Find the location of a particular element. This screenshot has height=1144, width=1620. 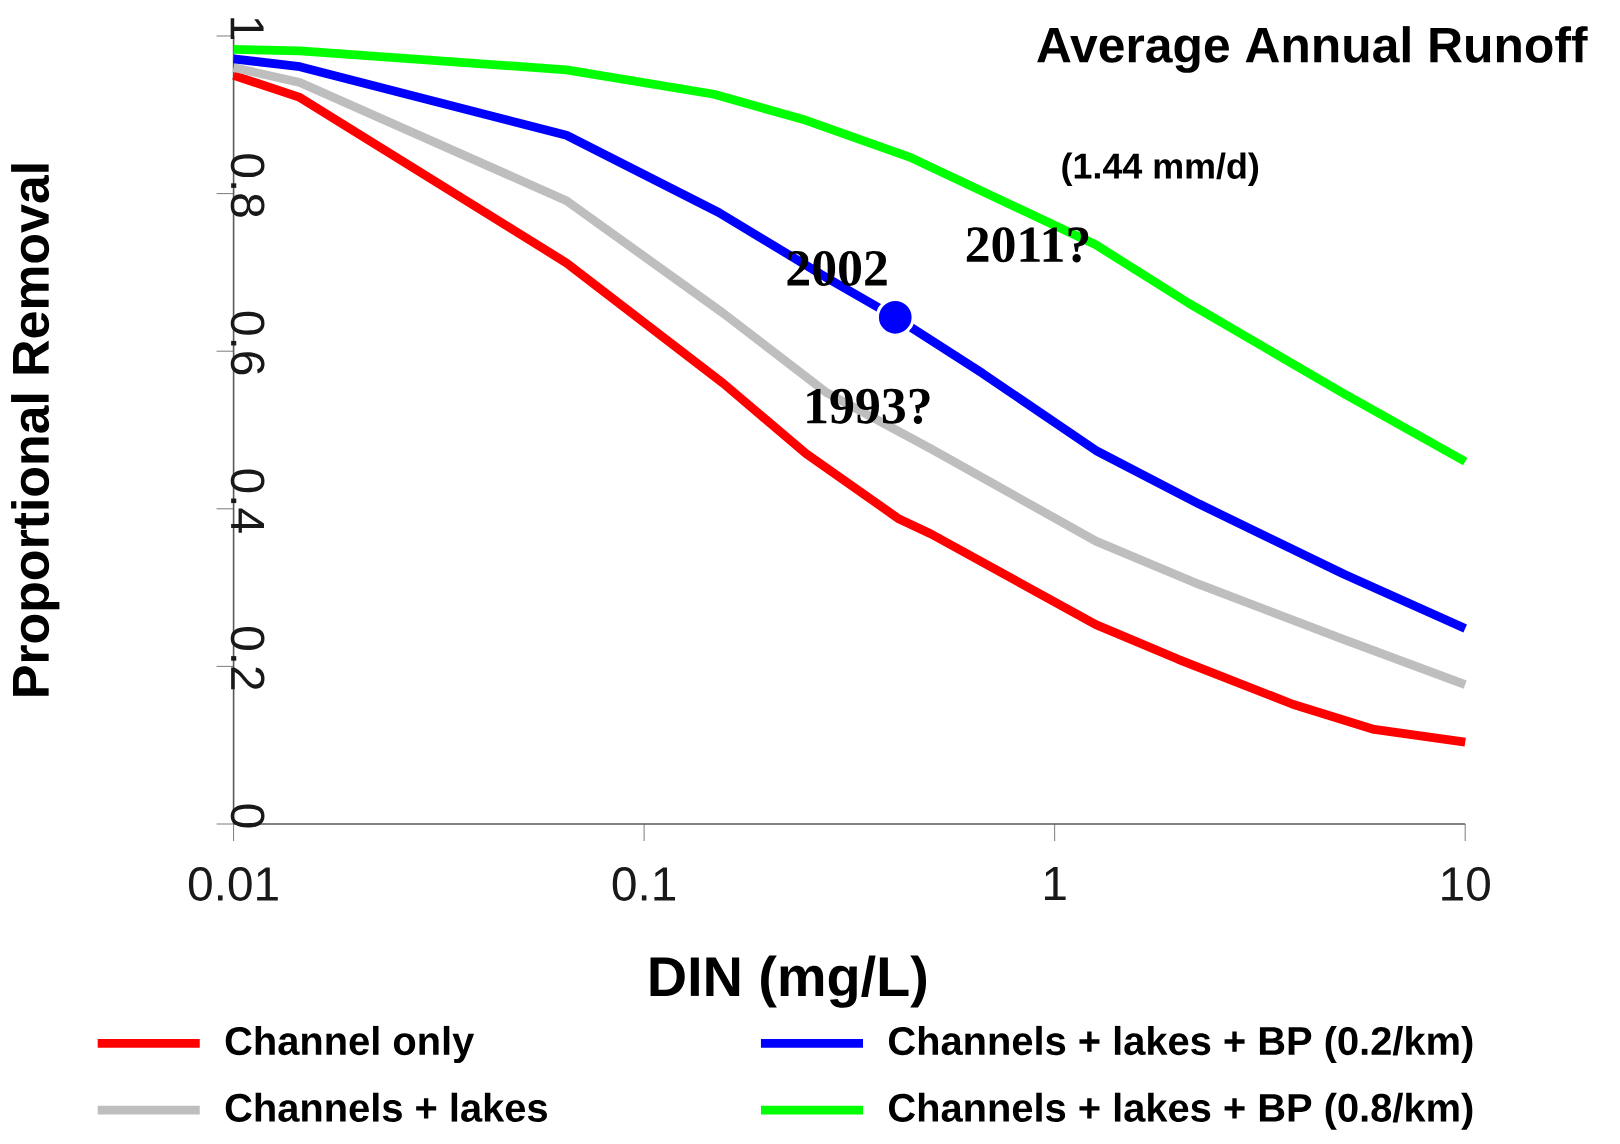

y-tick-label: 0.2 is located at coordinates (247, 658).